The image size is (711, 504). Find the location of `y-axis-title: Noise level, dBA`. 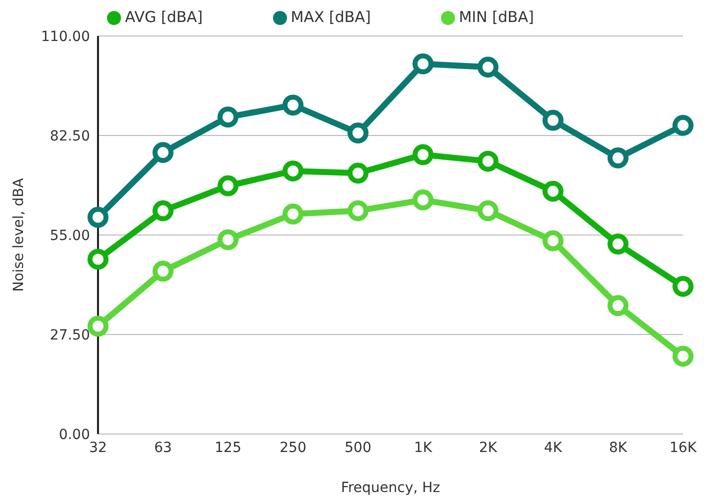

y-axis-title: Noise level, dBA is located at coordinates (18, 235).